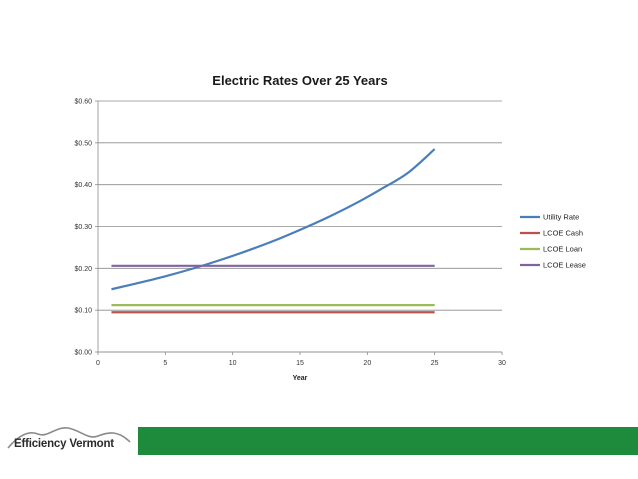 This screenshot has width=638, height=479. I want to click on y-tick-label: $0.30, so click(83, 227).